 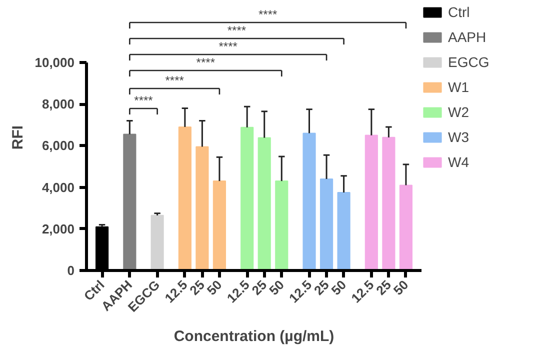 What do you see at coordinates (54, 62) in the screenshot?
I see `y-tick-label: 10,000` at bounding box center [54, 62].